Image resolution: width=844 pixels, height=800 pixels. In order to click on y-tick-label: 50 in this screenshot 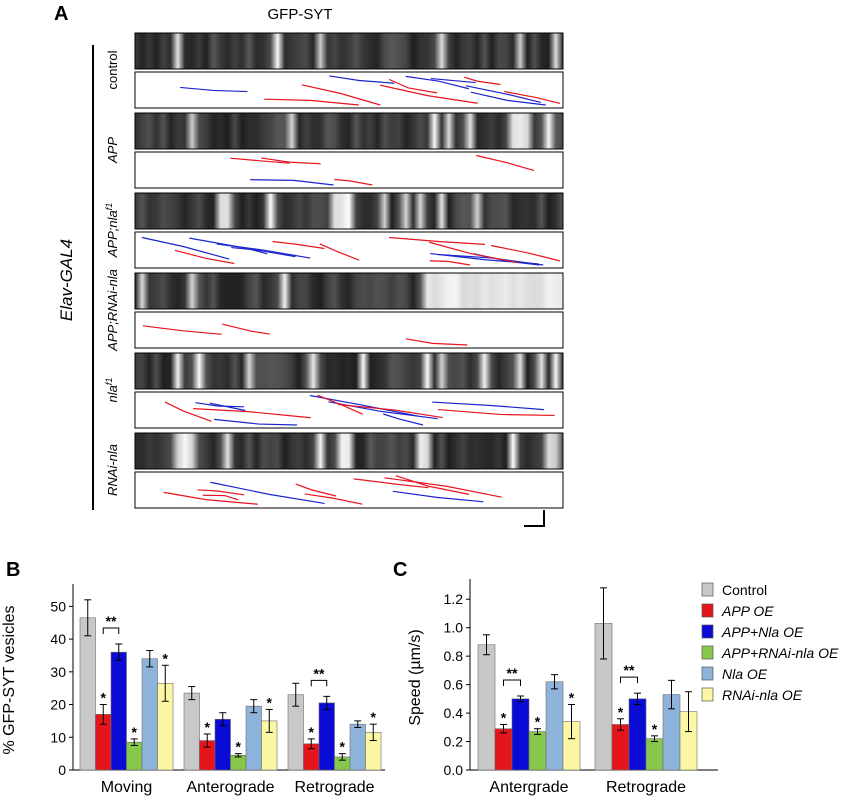, I will do `click(58, 606)`.